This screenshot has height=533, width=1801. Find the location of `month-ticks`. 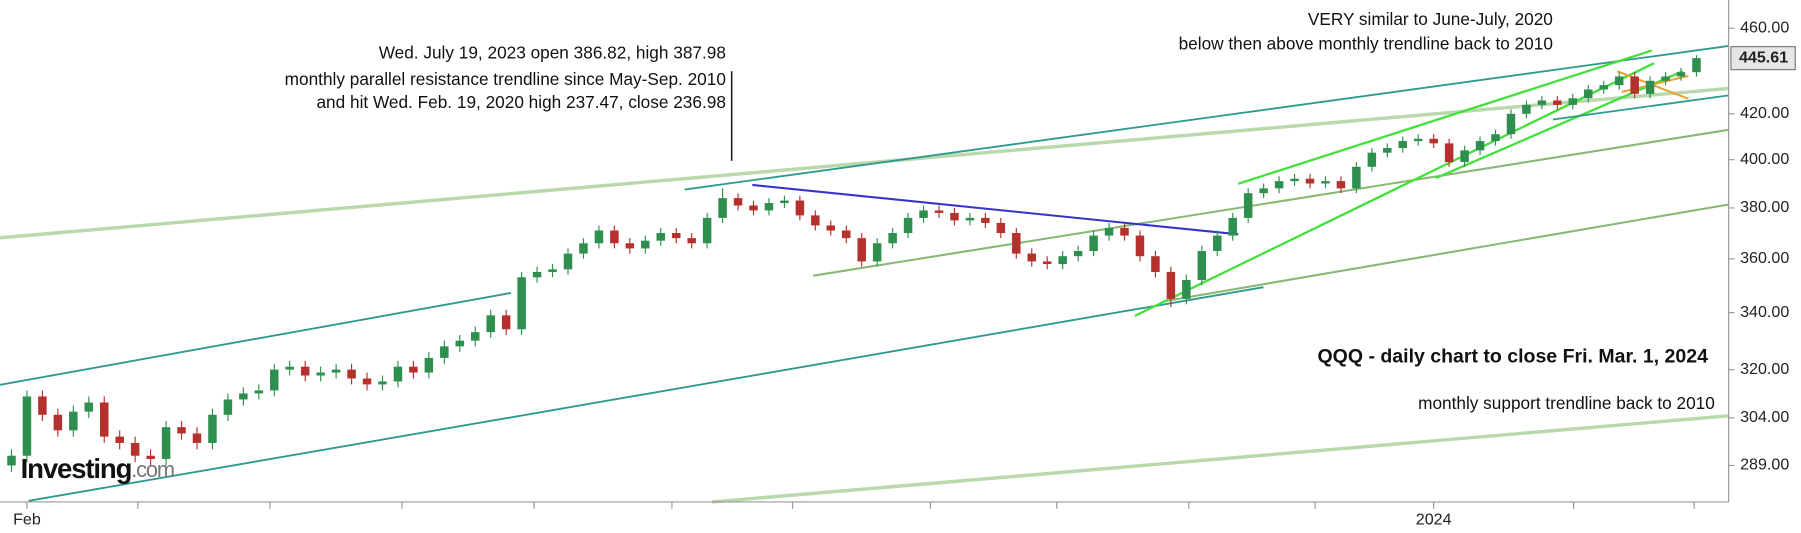

month-ticks is located at coordinates (916, 505).